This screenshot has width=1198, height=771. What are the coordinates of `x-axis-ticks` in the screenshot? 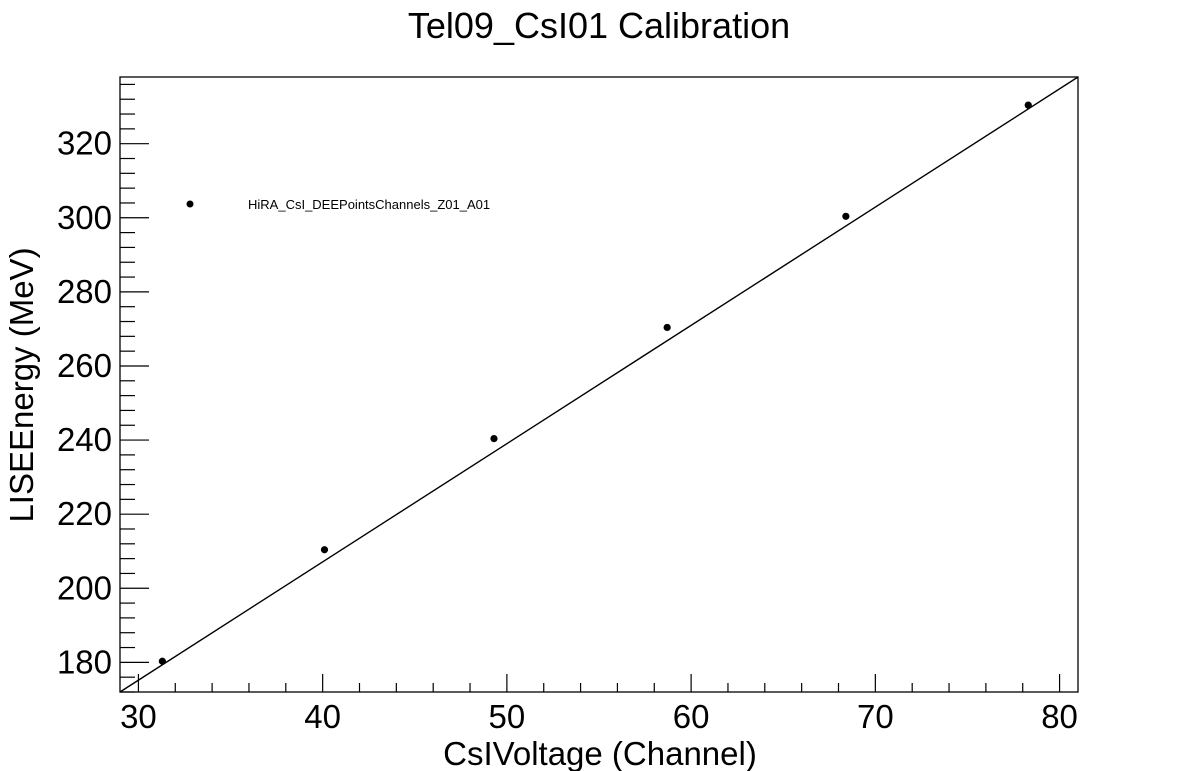 It's located at (599, 683).